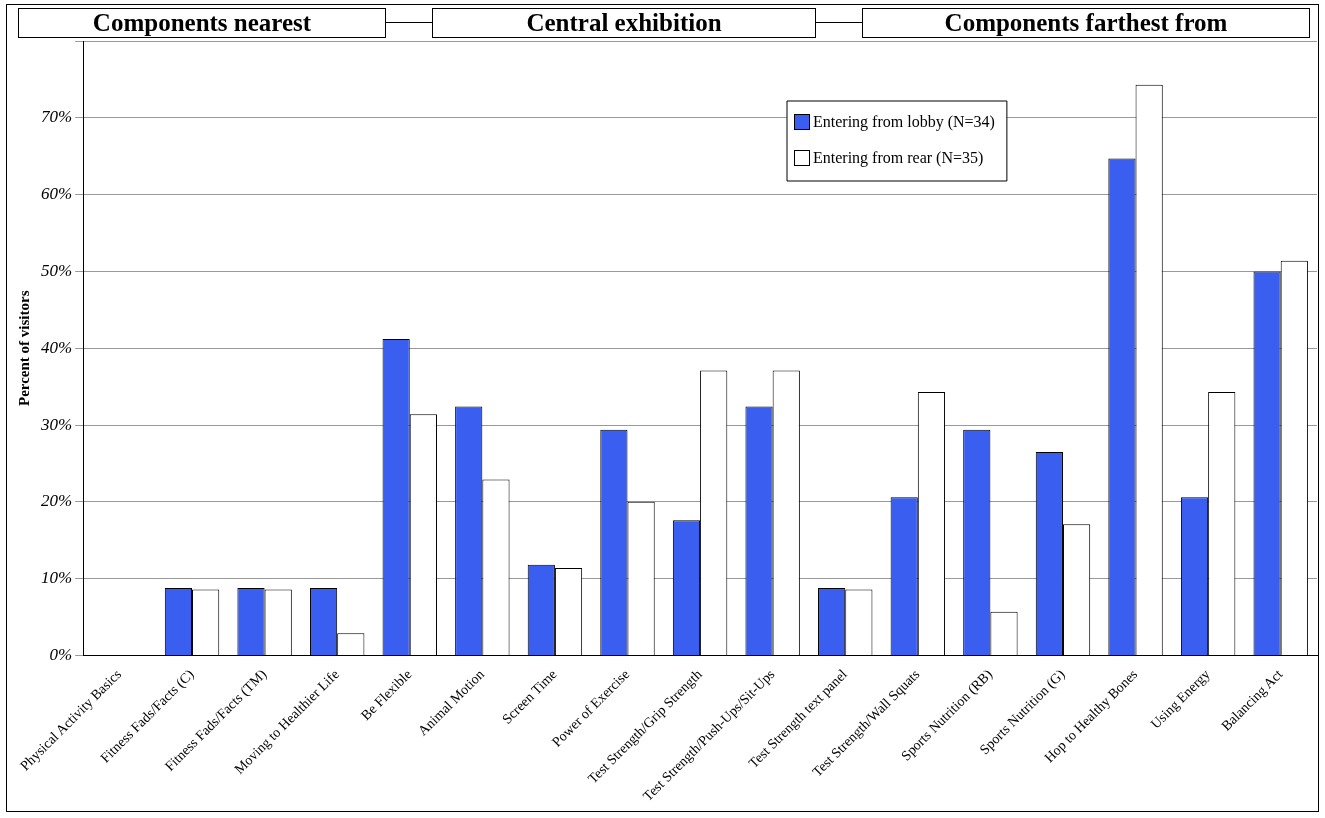 The height and width of the screenshot is (818, 1325). Describe the element at coordinates (56, 424) in the screenshot. I see `y-tick-label: 30%` at that location.